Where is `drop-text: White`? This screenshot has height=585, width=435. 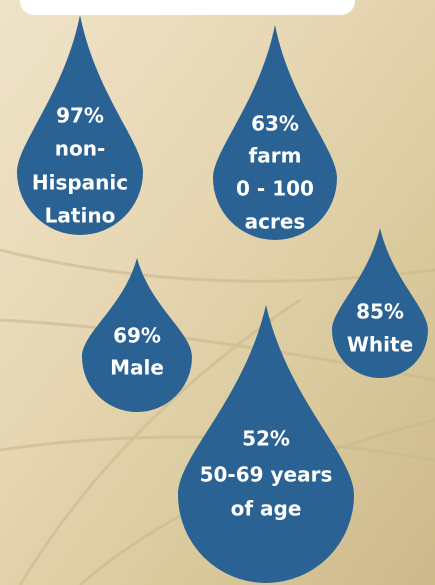 drop-text: White is located at coordinates (380, 345).